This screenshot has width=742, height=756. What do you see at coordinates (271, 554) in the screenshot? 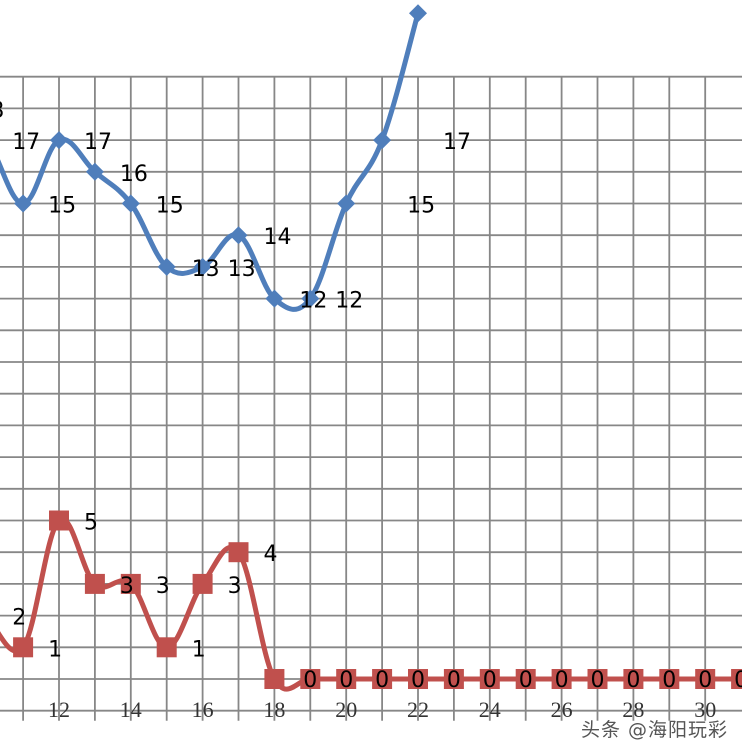
I see `series-2-data-label: 4` at bounding box center [271, 554].